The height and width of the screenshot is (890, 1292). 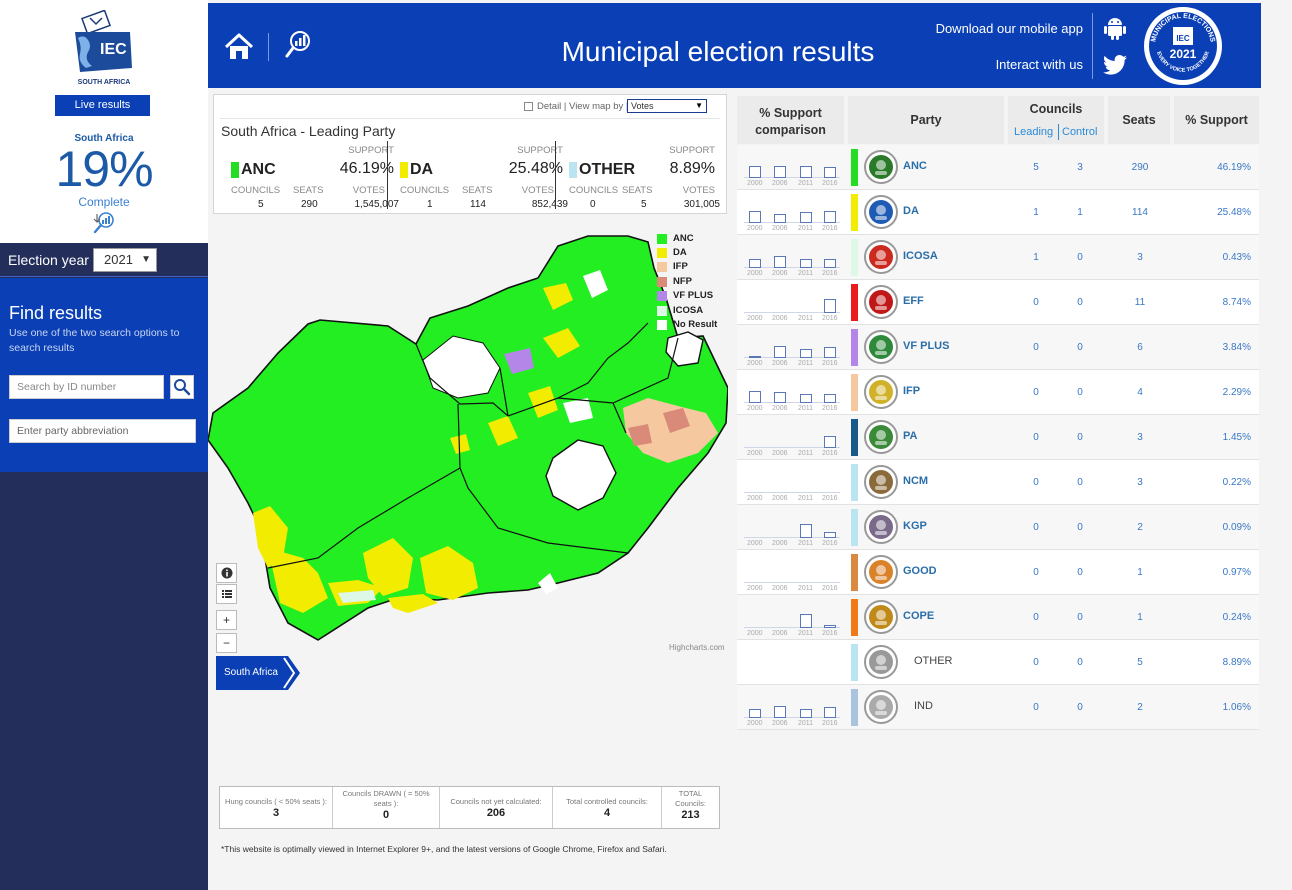 What do you see at coordinates (998, 257) in the screenshot?
I see `table-row: 2000 2006 2011 2016 ICOSA 1 0 3 0.43%` at bounding box center [998, 257].